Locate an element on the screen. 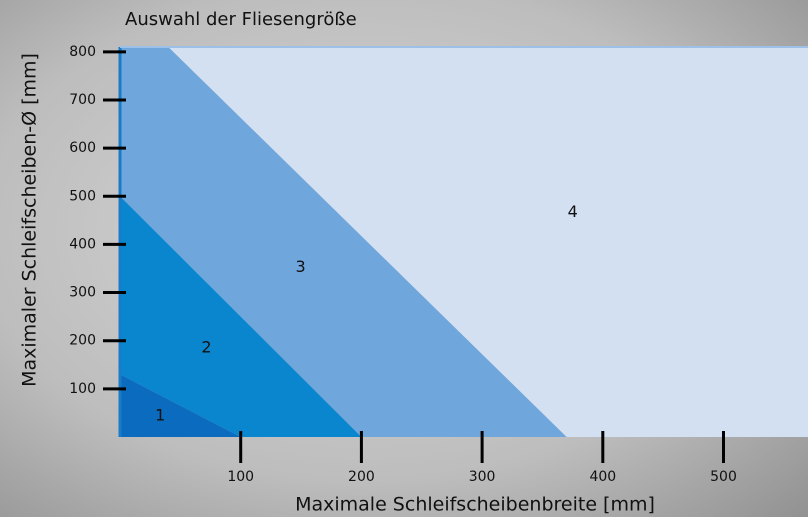 This screenshot has width=808, height=517. x-tick-label: 100 is located at coordinates (240, 477).